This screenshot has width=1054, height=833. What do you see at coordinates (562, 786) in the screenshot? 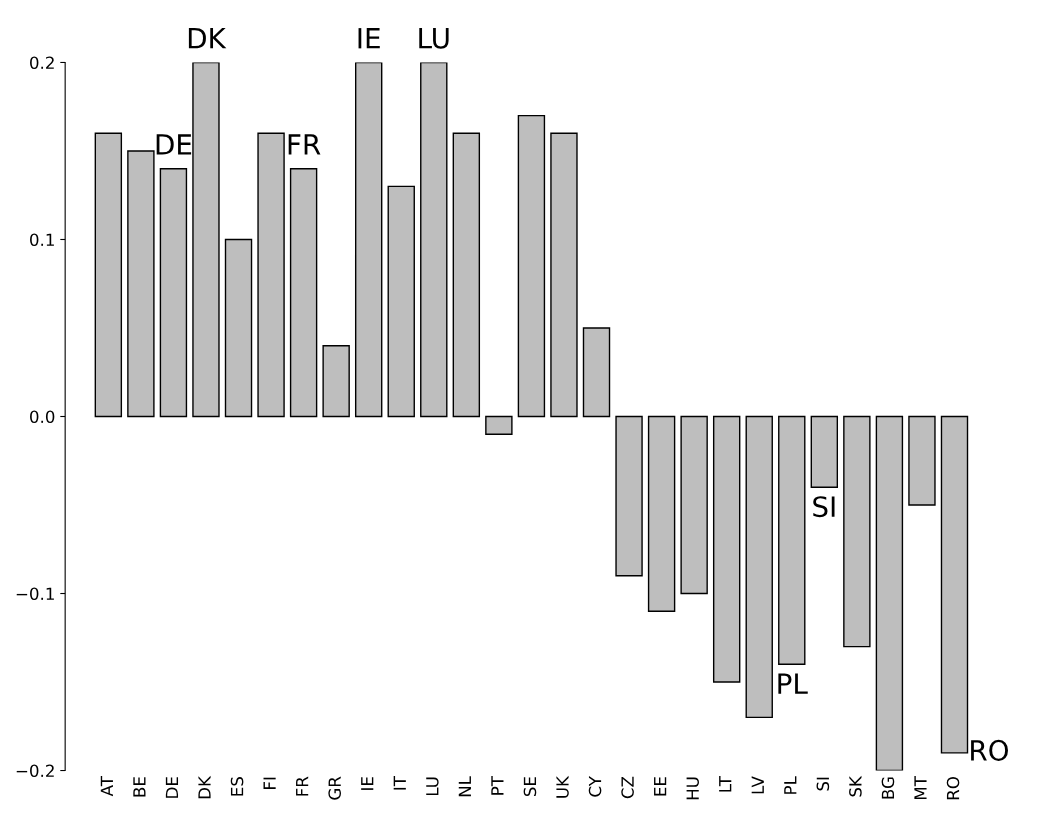
I see `x-tick-label: UK` at bounding box center [562, 786].